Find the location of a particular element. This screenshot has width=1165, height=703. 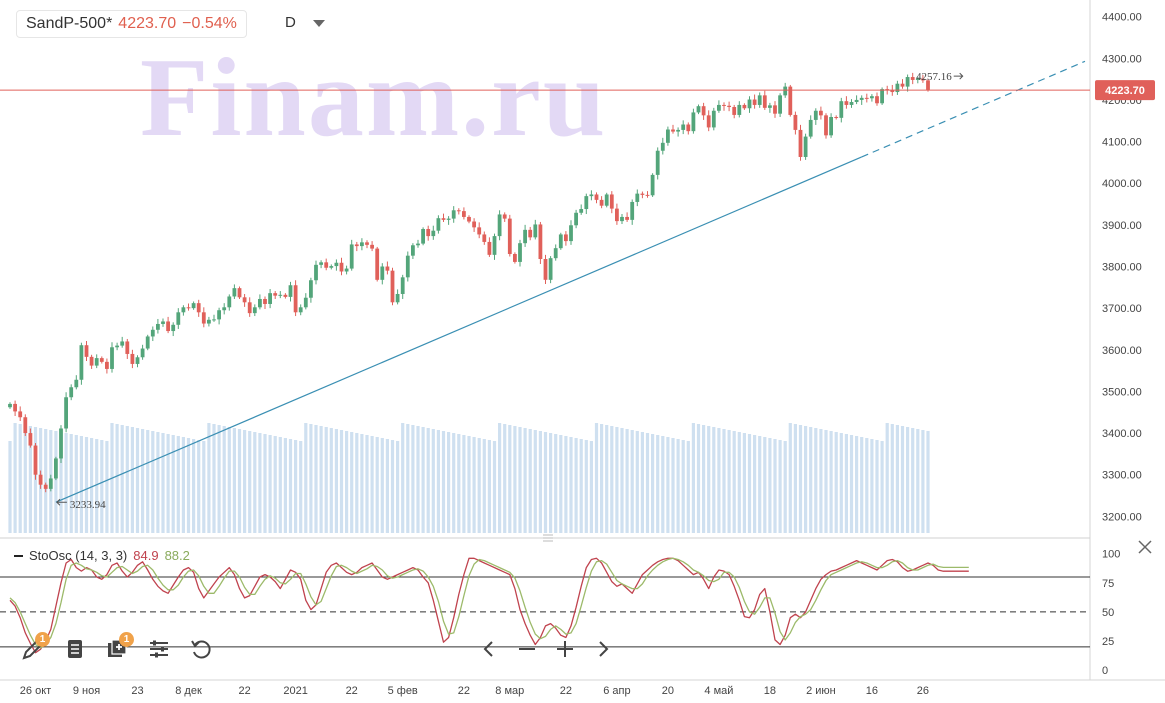

zoom-in-button is located at coordinates (565, 649).